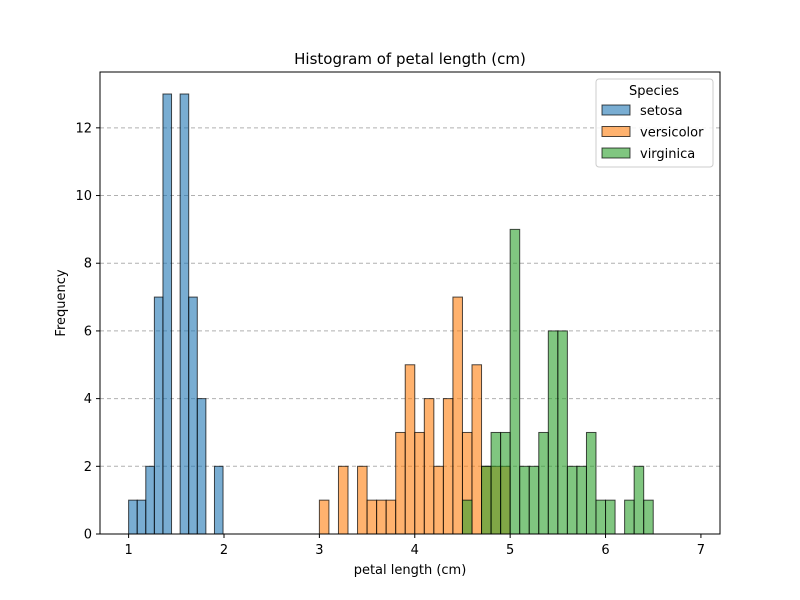 This screenshot has width=800, height=600. What do you see at coordinates (224, 550) in the screenshot?
I see `x-tick-label: 2` at bounding box center [224, 550].